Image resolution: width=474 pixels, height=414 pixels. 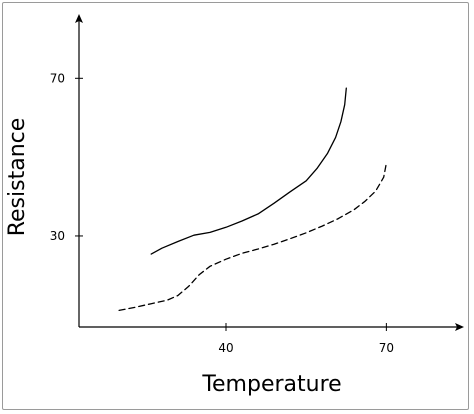 What do you see at coordinates (57, 236) in the screenshot?
I see `y-tick-label: 30` at bounding box center [57, 236].